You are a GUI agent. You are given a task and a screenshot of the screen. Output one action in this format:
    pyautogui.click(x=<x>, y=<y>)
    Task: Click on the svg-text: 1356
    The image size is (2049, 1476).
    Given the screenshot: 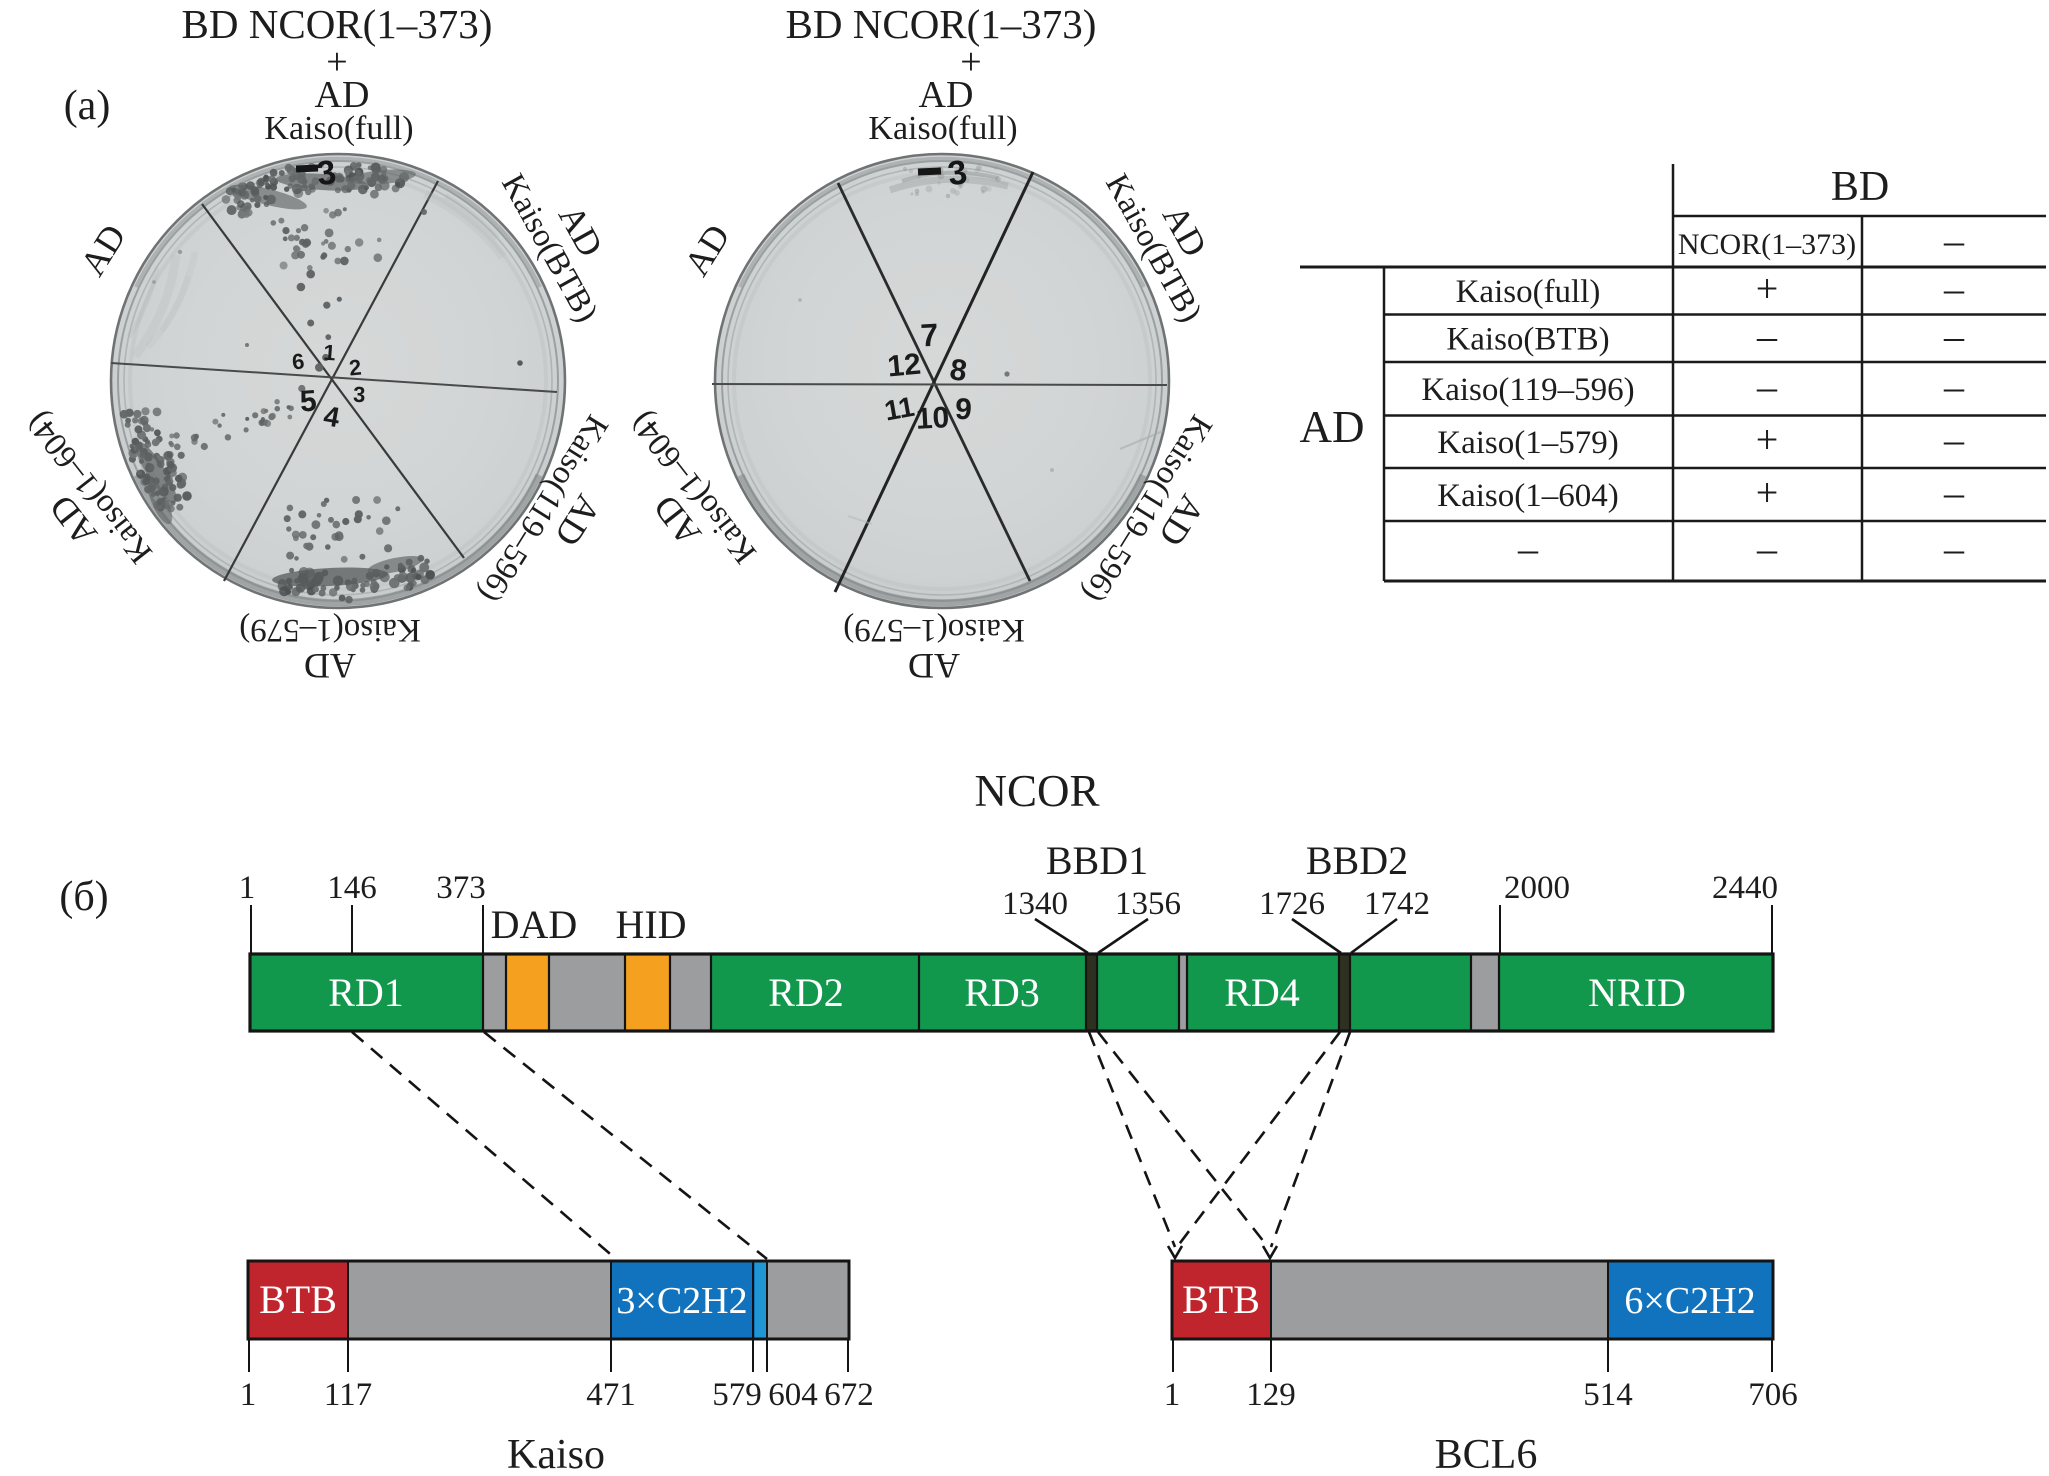 What is the action you would take?
    pyautogui.click(x=1148, y=904)
    